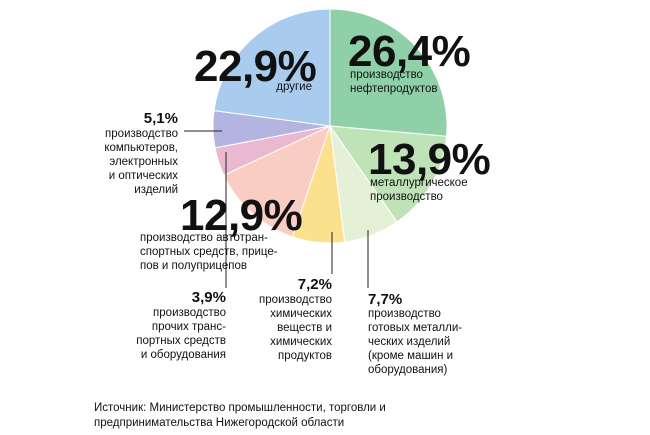 The height and width of the screenshot is (435, 650). I want to click on pct-label-metal-products: 7,7%, so click(385, 299).